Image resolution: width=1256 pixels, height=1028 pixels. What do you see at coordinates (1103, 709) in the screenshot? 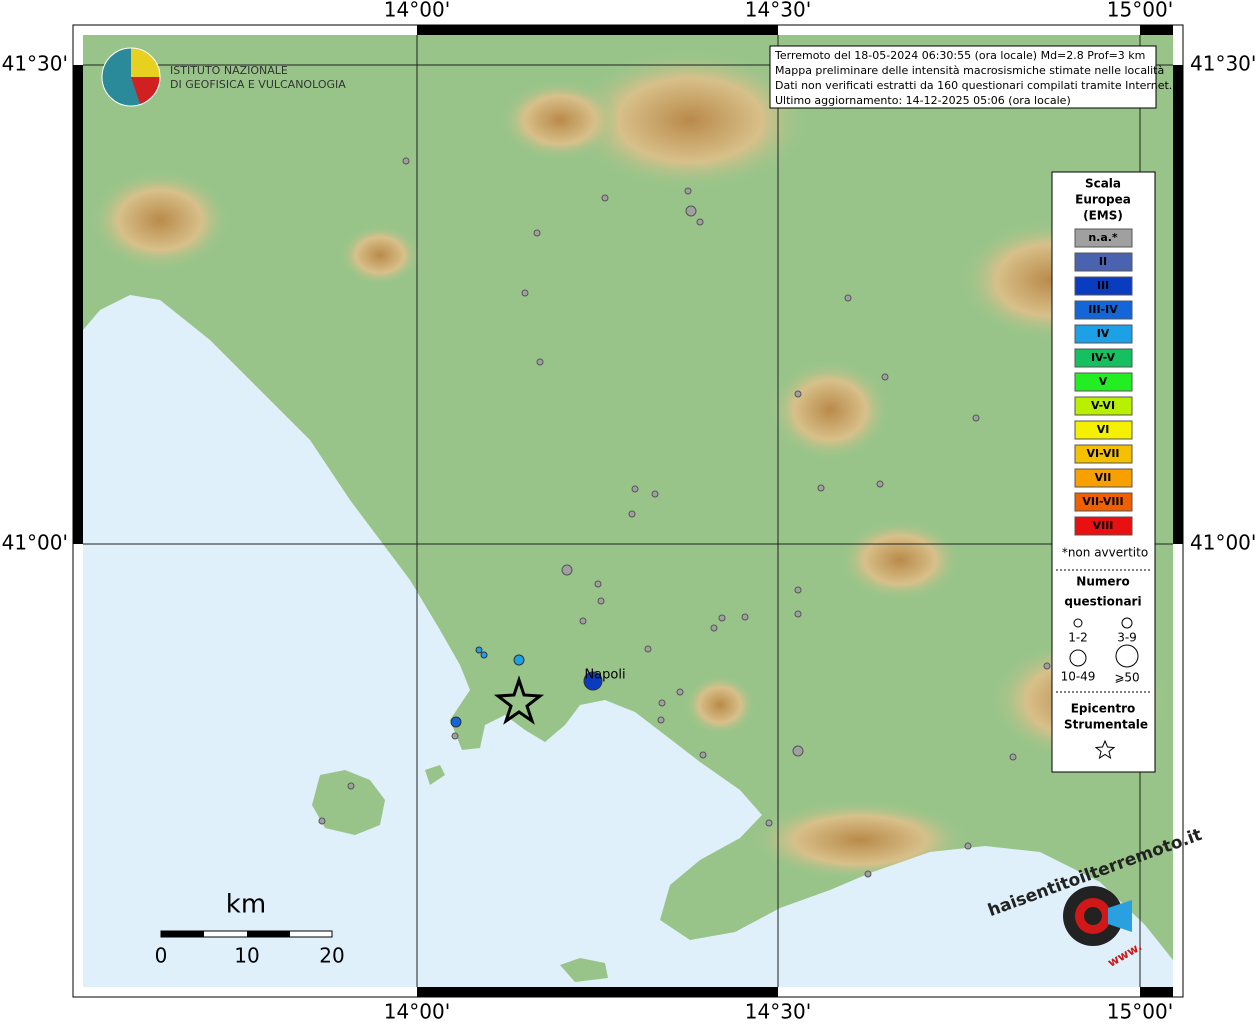
I see `legend-title: Epicentro` at bounding box center [1103, 709].